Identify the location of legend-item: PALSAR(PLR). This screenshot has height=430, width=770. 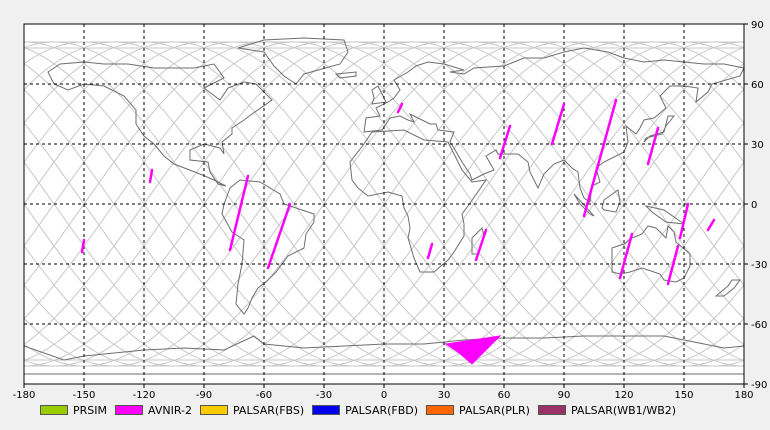
(478, 410).